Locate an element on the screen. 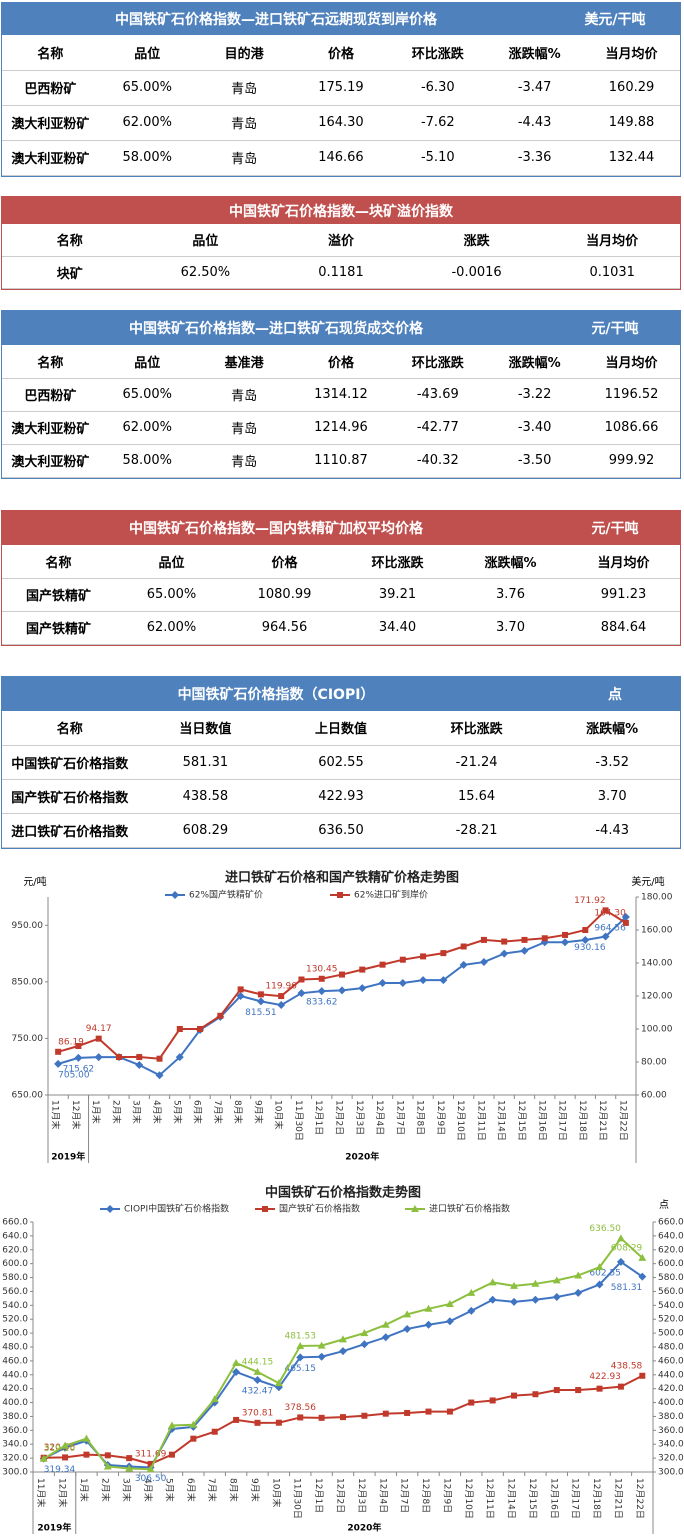 This screenshot has height=1536, width=684. chart-title: 中国铁矿石价格指数走势图 is located at coordinates (343, 1193).